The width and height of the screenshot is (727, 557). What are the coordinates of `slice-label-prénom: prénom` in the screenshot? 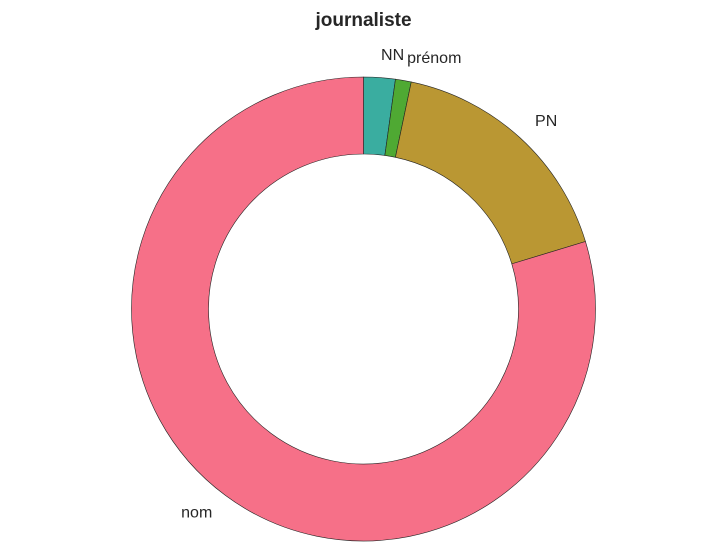 It's located at (434, 58).